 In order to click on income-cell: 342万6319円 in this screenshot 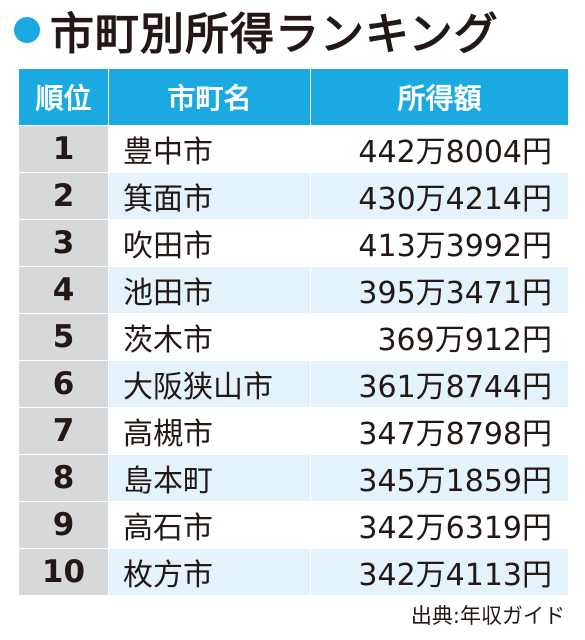, I will do `click(439, 525)`.